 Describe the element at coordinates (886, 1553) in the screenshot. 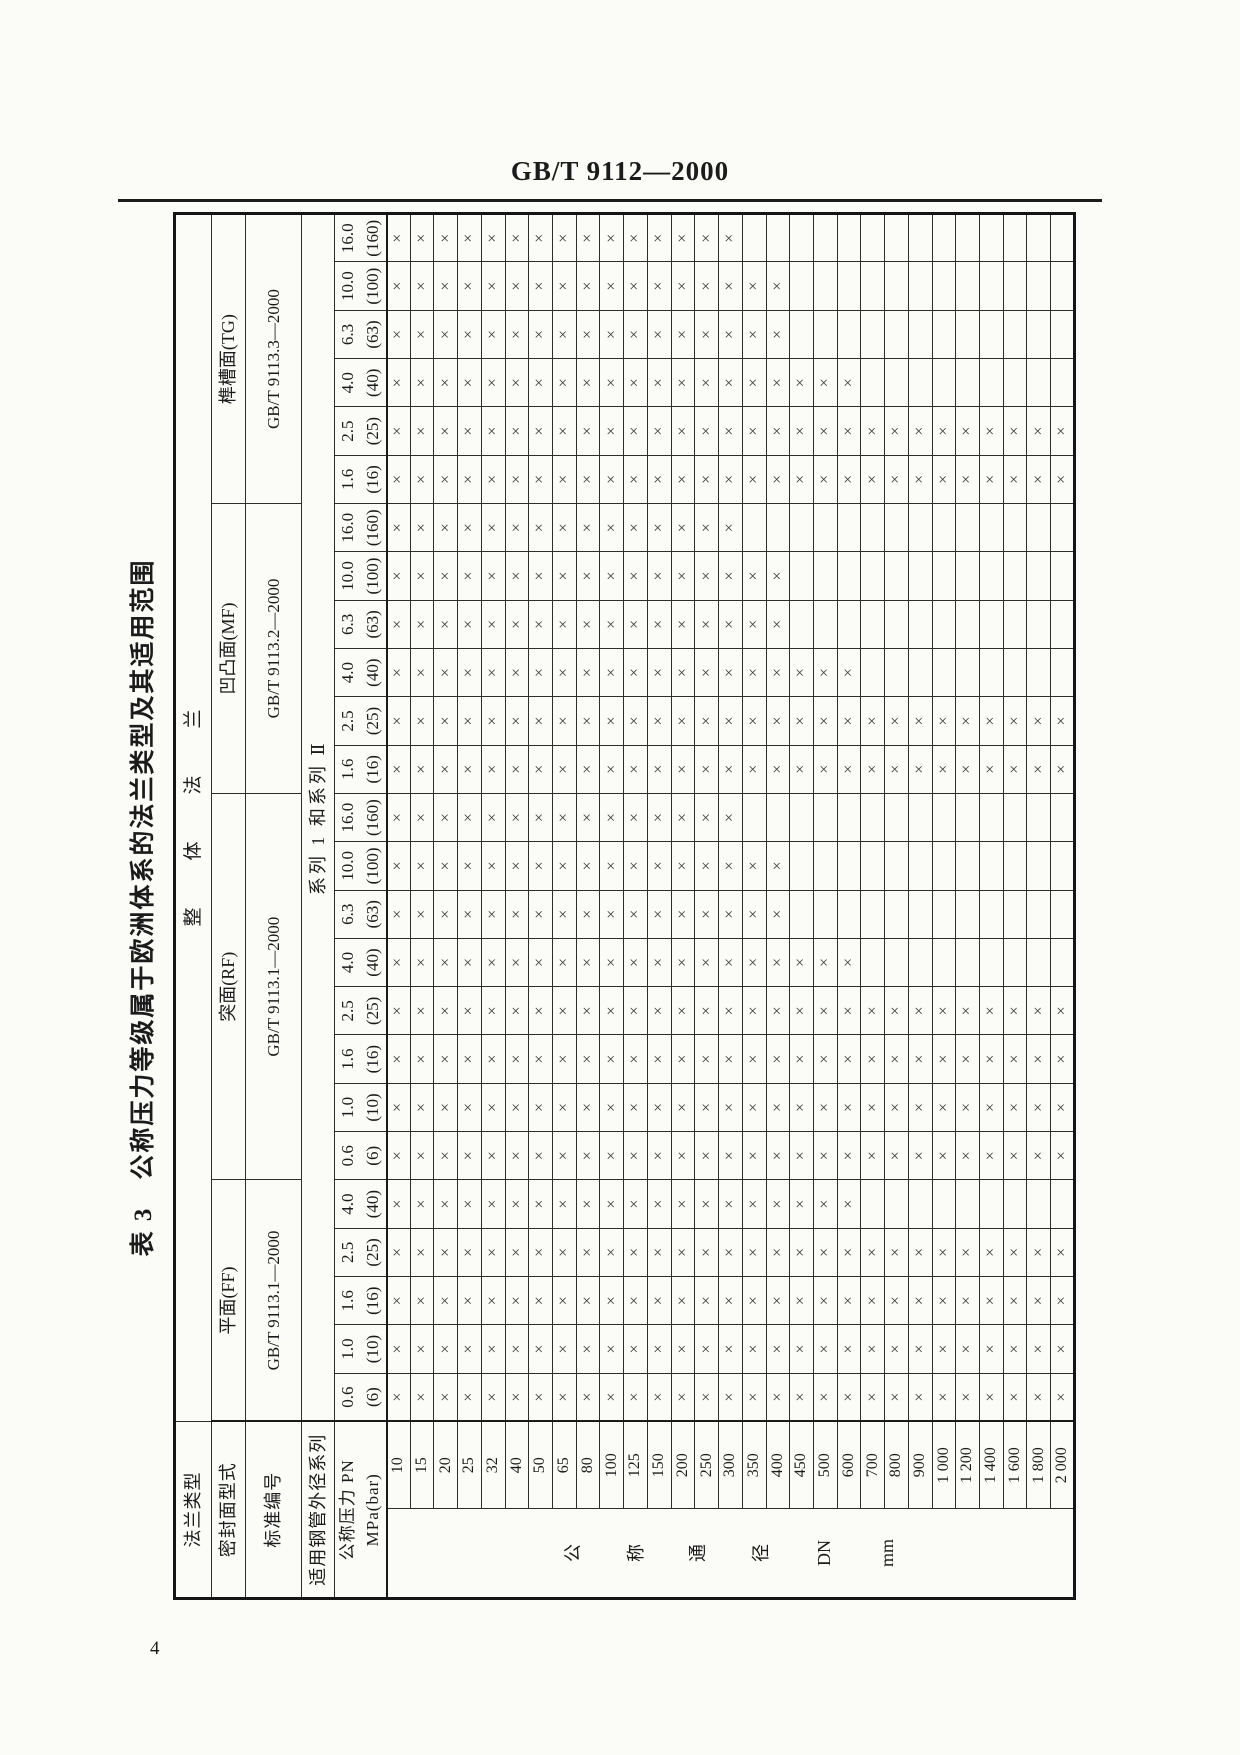

I see `dn-axis-char: mm` at that location.